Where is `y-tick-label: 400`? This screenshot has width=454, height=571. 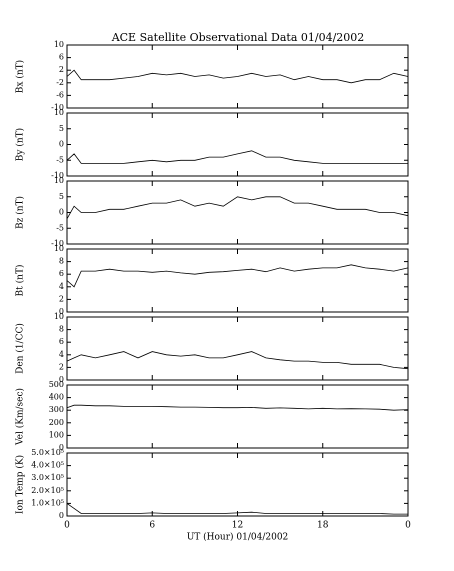 y-tick-label: 400 is located at coordinates (56, 397).